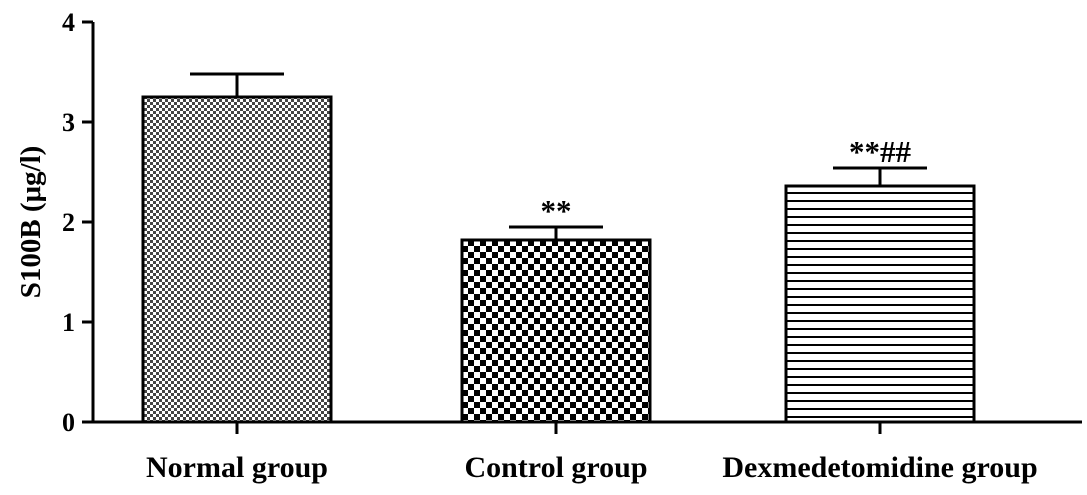 The width and height of the screenshot is (1087, 495). Describe the element at coordinates (556, 331) in the screenshot. I see `bar-control-group` at that location.